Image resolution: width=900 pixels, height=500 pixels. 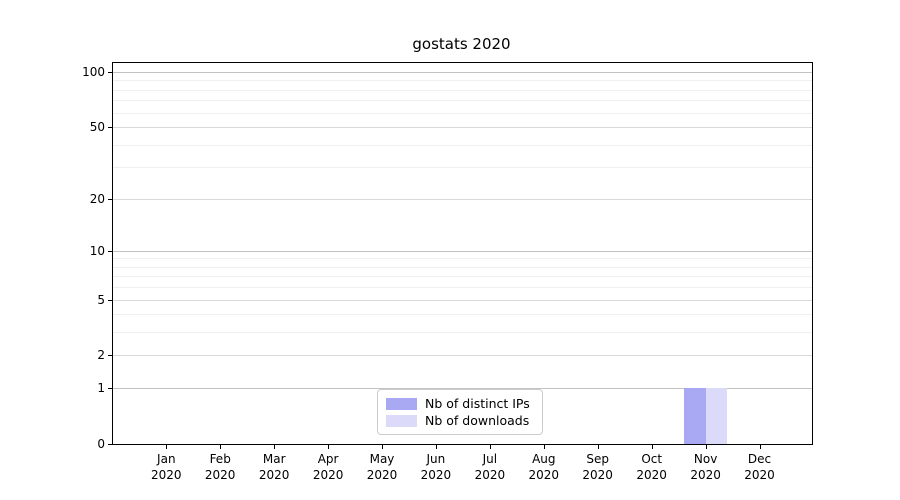 I want to click on x-tick-label: Jul 2020, so click(x=490, y=467).